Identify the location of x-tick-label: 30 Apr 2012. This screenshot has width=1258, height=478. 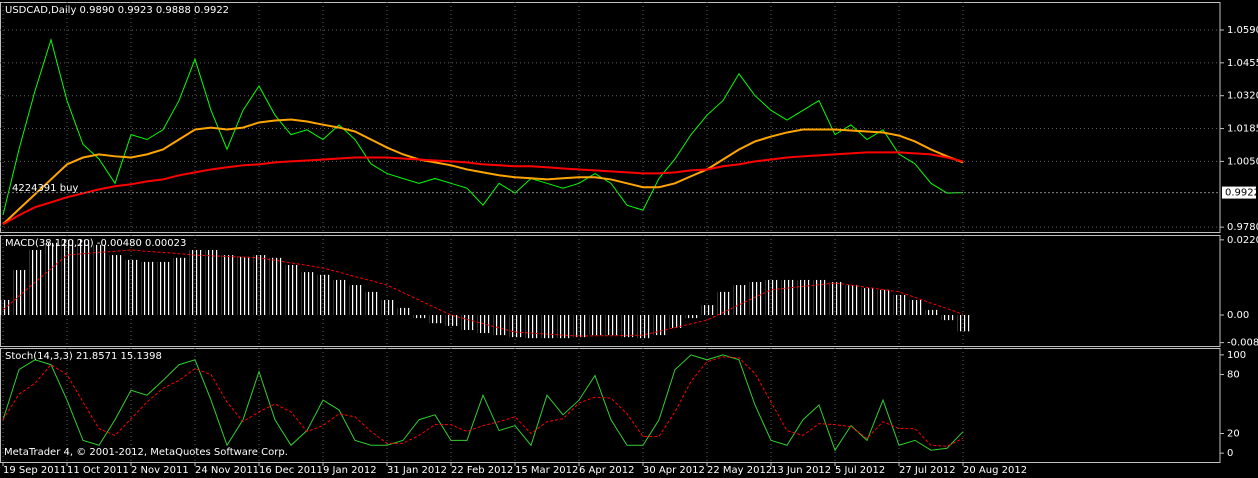
(674, 470).